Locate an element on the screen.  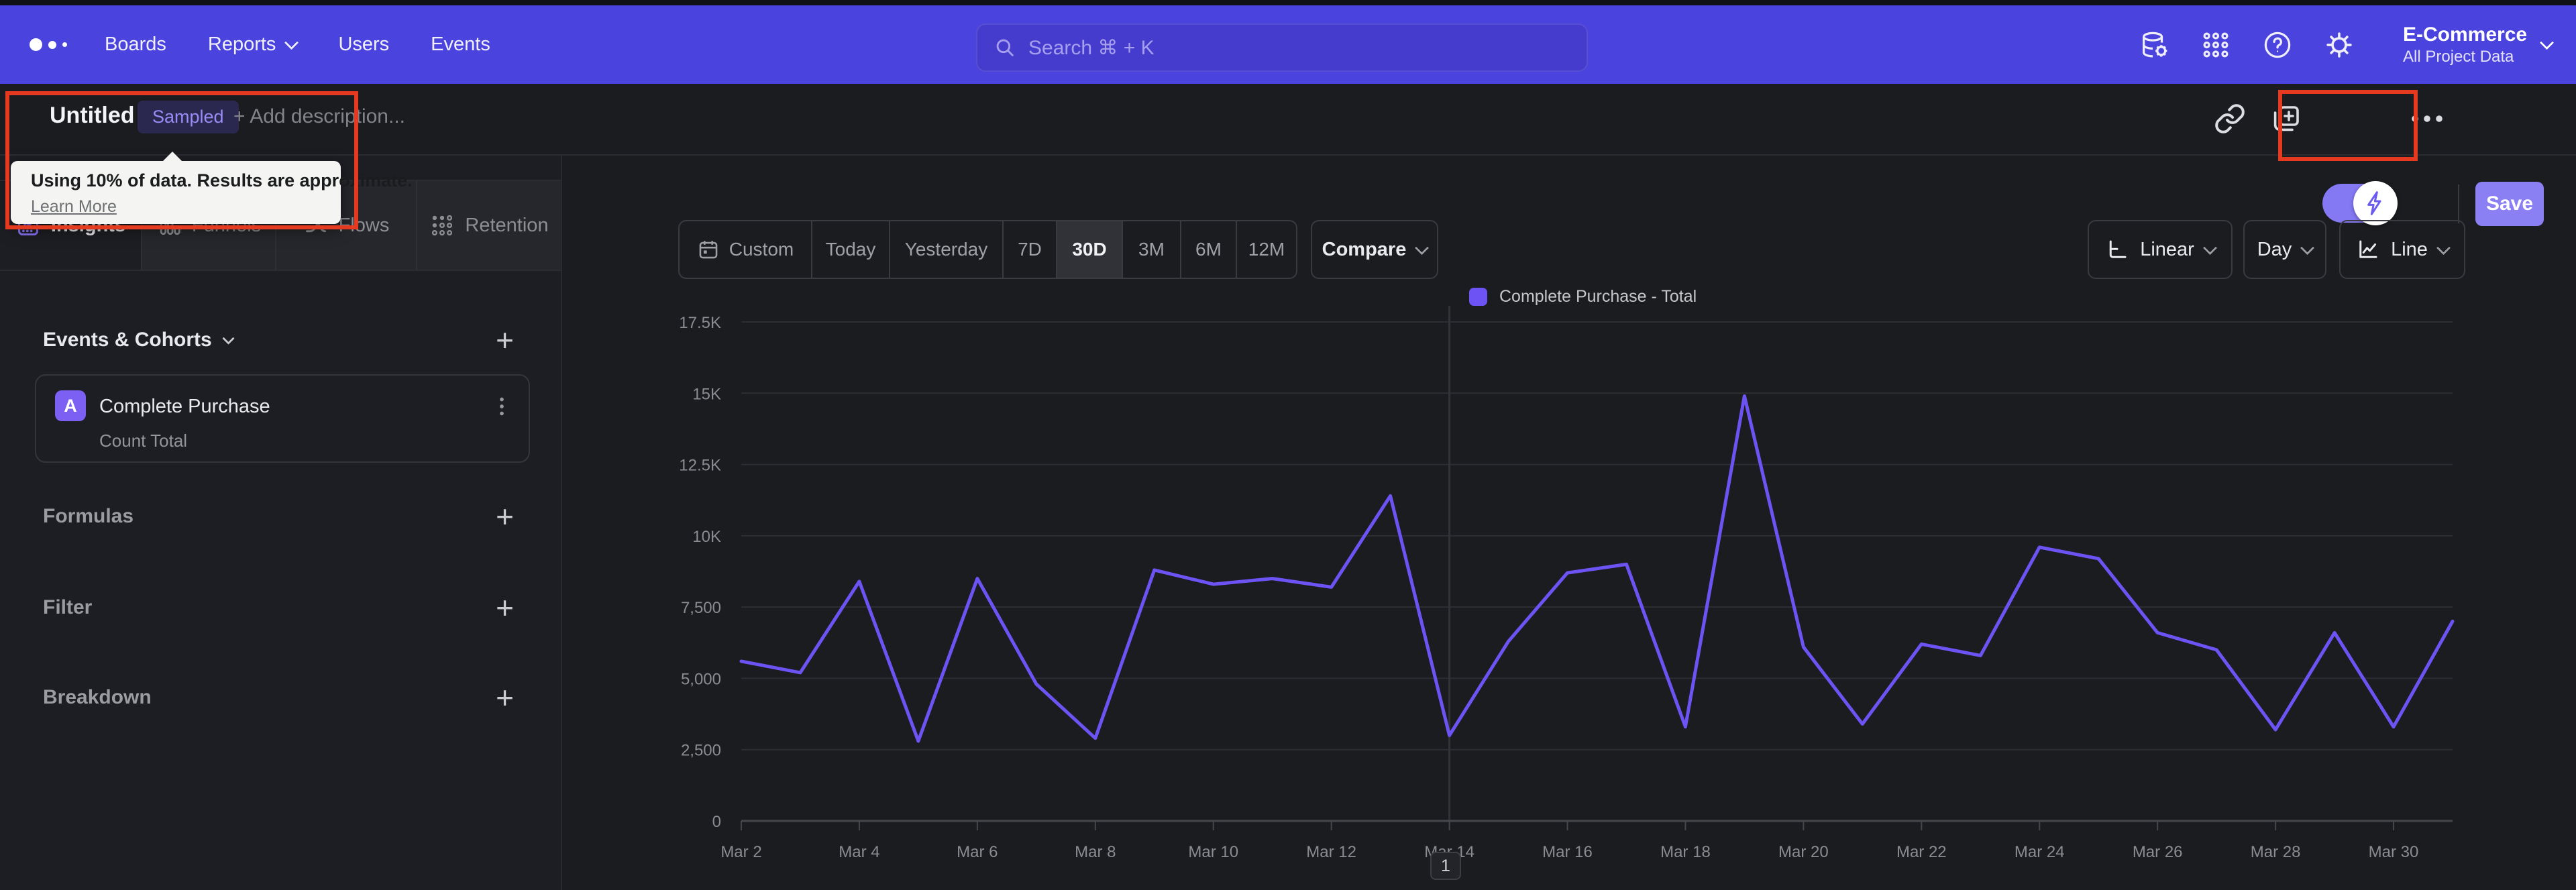
project-switcher: E-Commerce All Project Data is located at coordinates (2479, 45).